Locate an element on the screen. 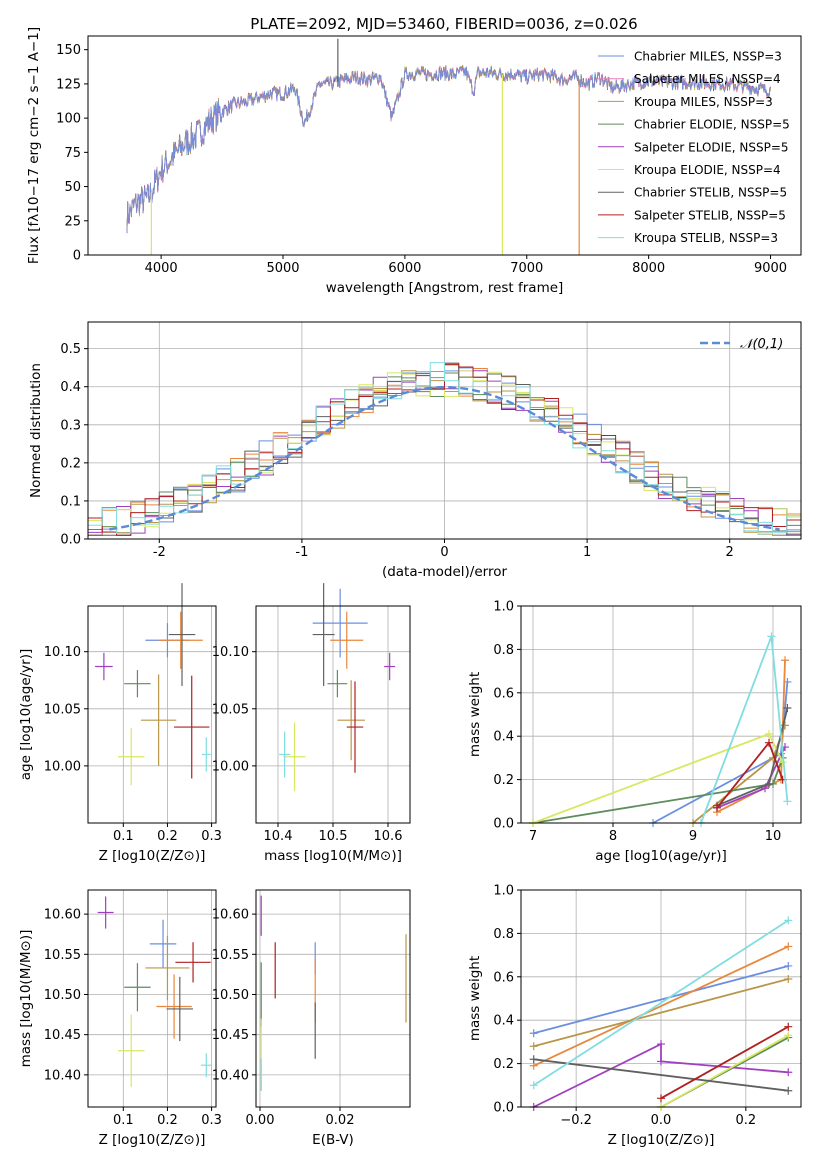  x-tick-label: 0.3 is located at coordinates (211, 1120).